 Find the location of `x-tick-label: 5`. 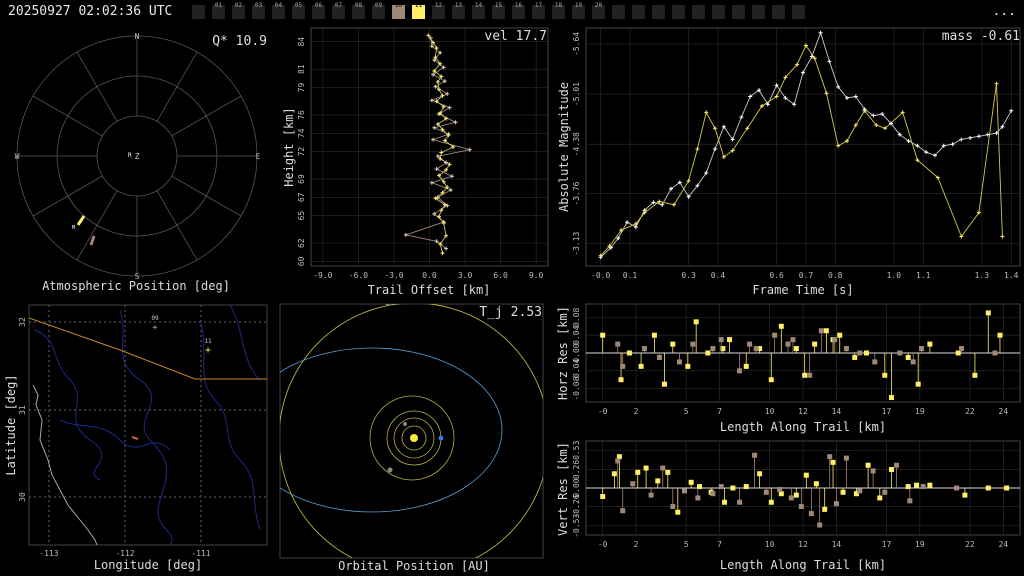

x-tick-label: 5 is located at coordinates (686, 544).